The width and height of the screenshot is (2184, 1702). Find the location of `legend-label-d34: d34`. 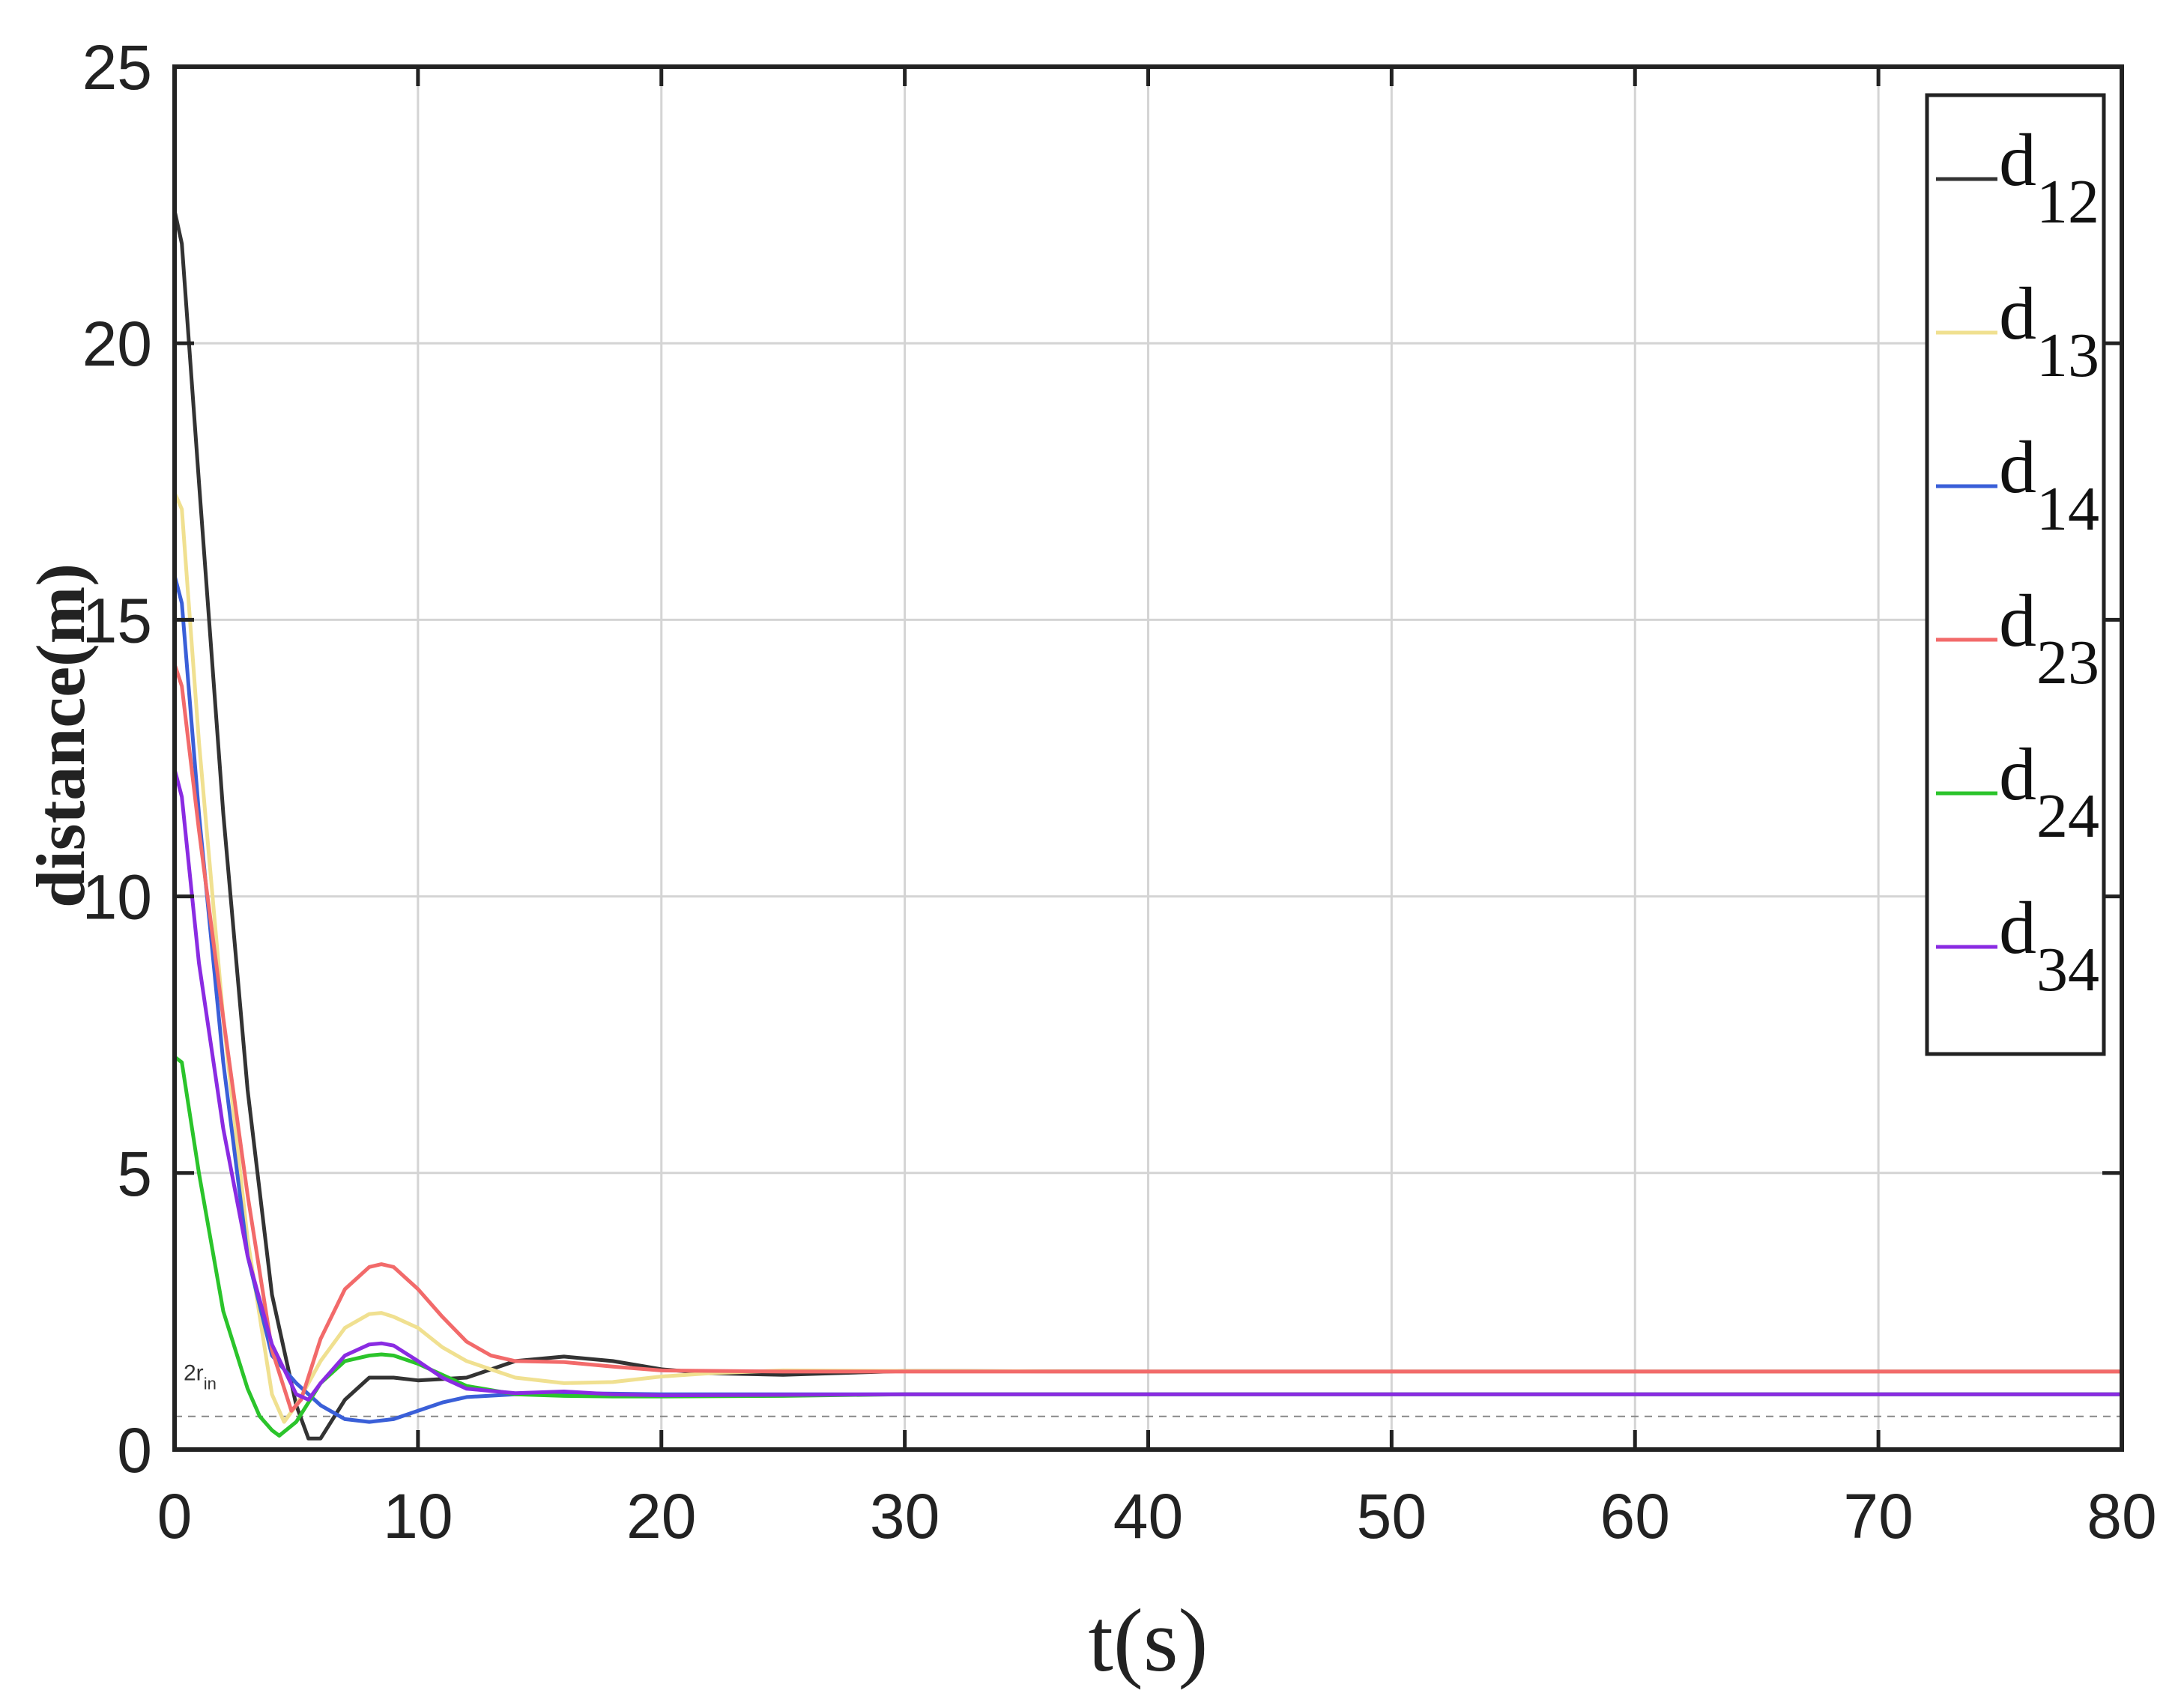

legend-label-d34: d34 is located at coordinates (2049, 945).